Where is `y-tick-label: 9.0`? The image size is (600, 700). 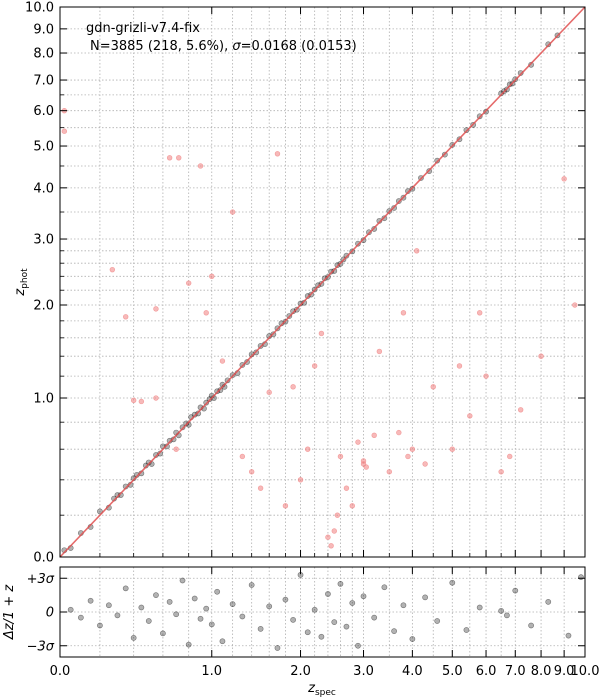 y-tick-label: 9.0 is located at coordinates (43, 29).